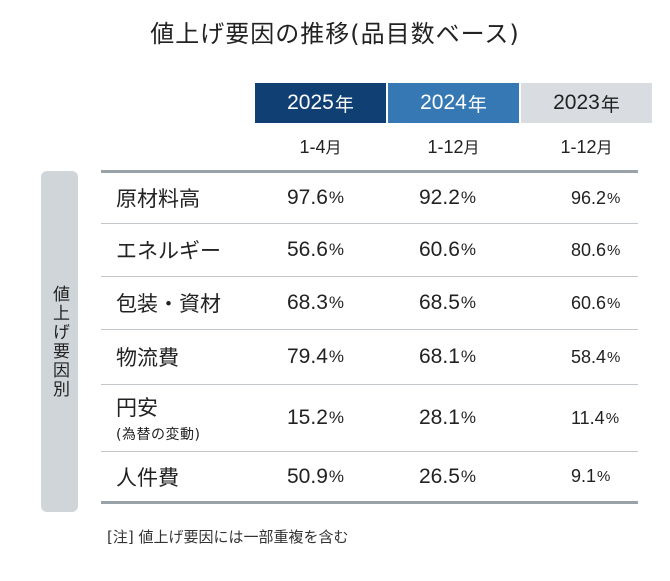 This screenshot has height=581, width=670. Describe the element at coordinates (307, 476) in the screenshot. I see `value-number: 50.9` at that location.